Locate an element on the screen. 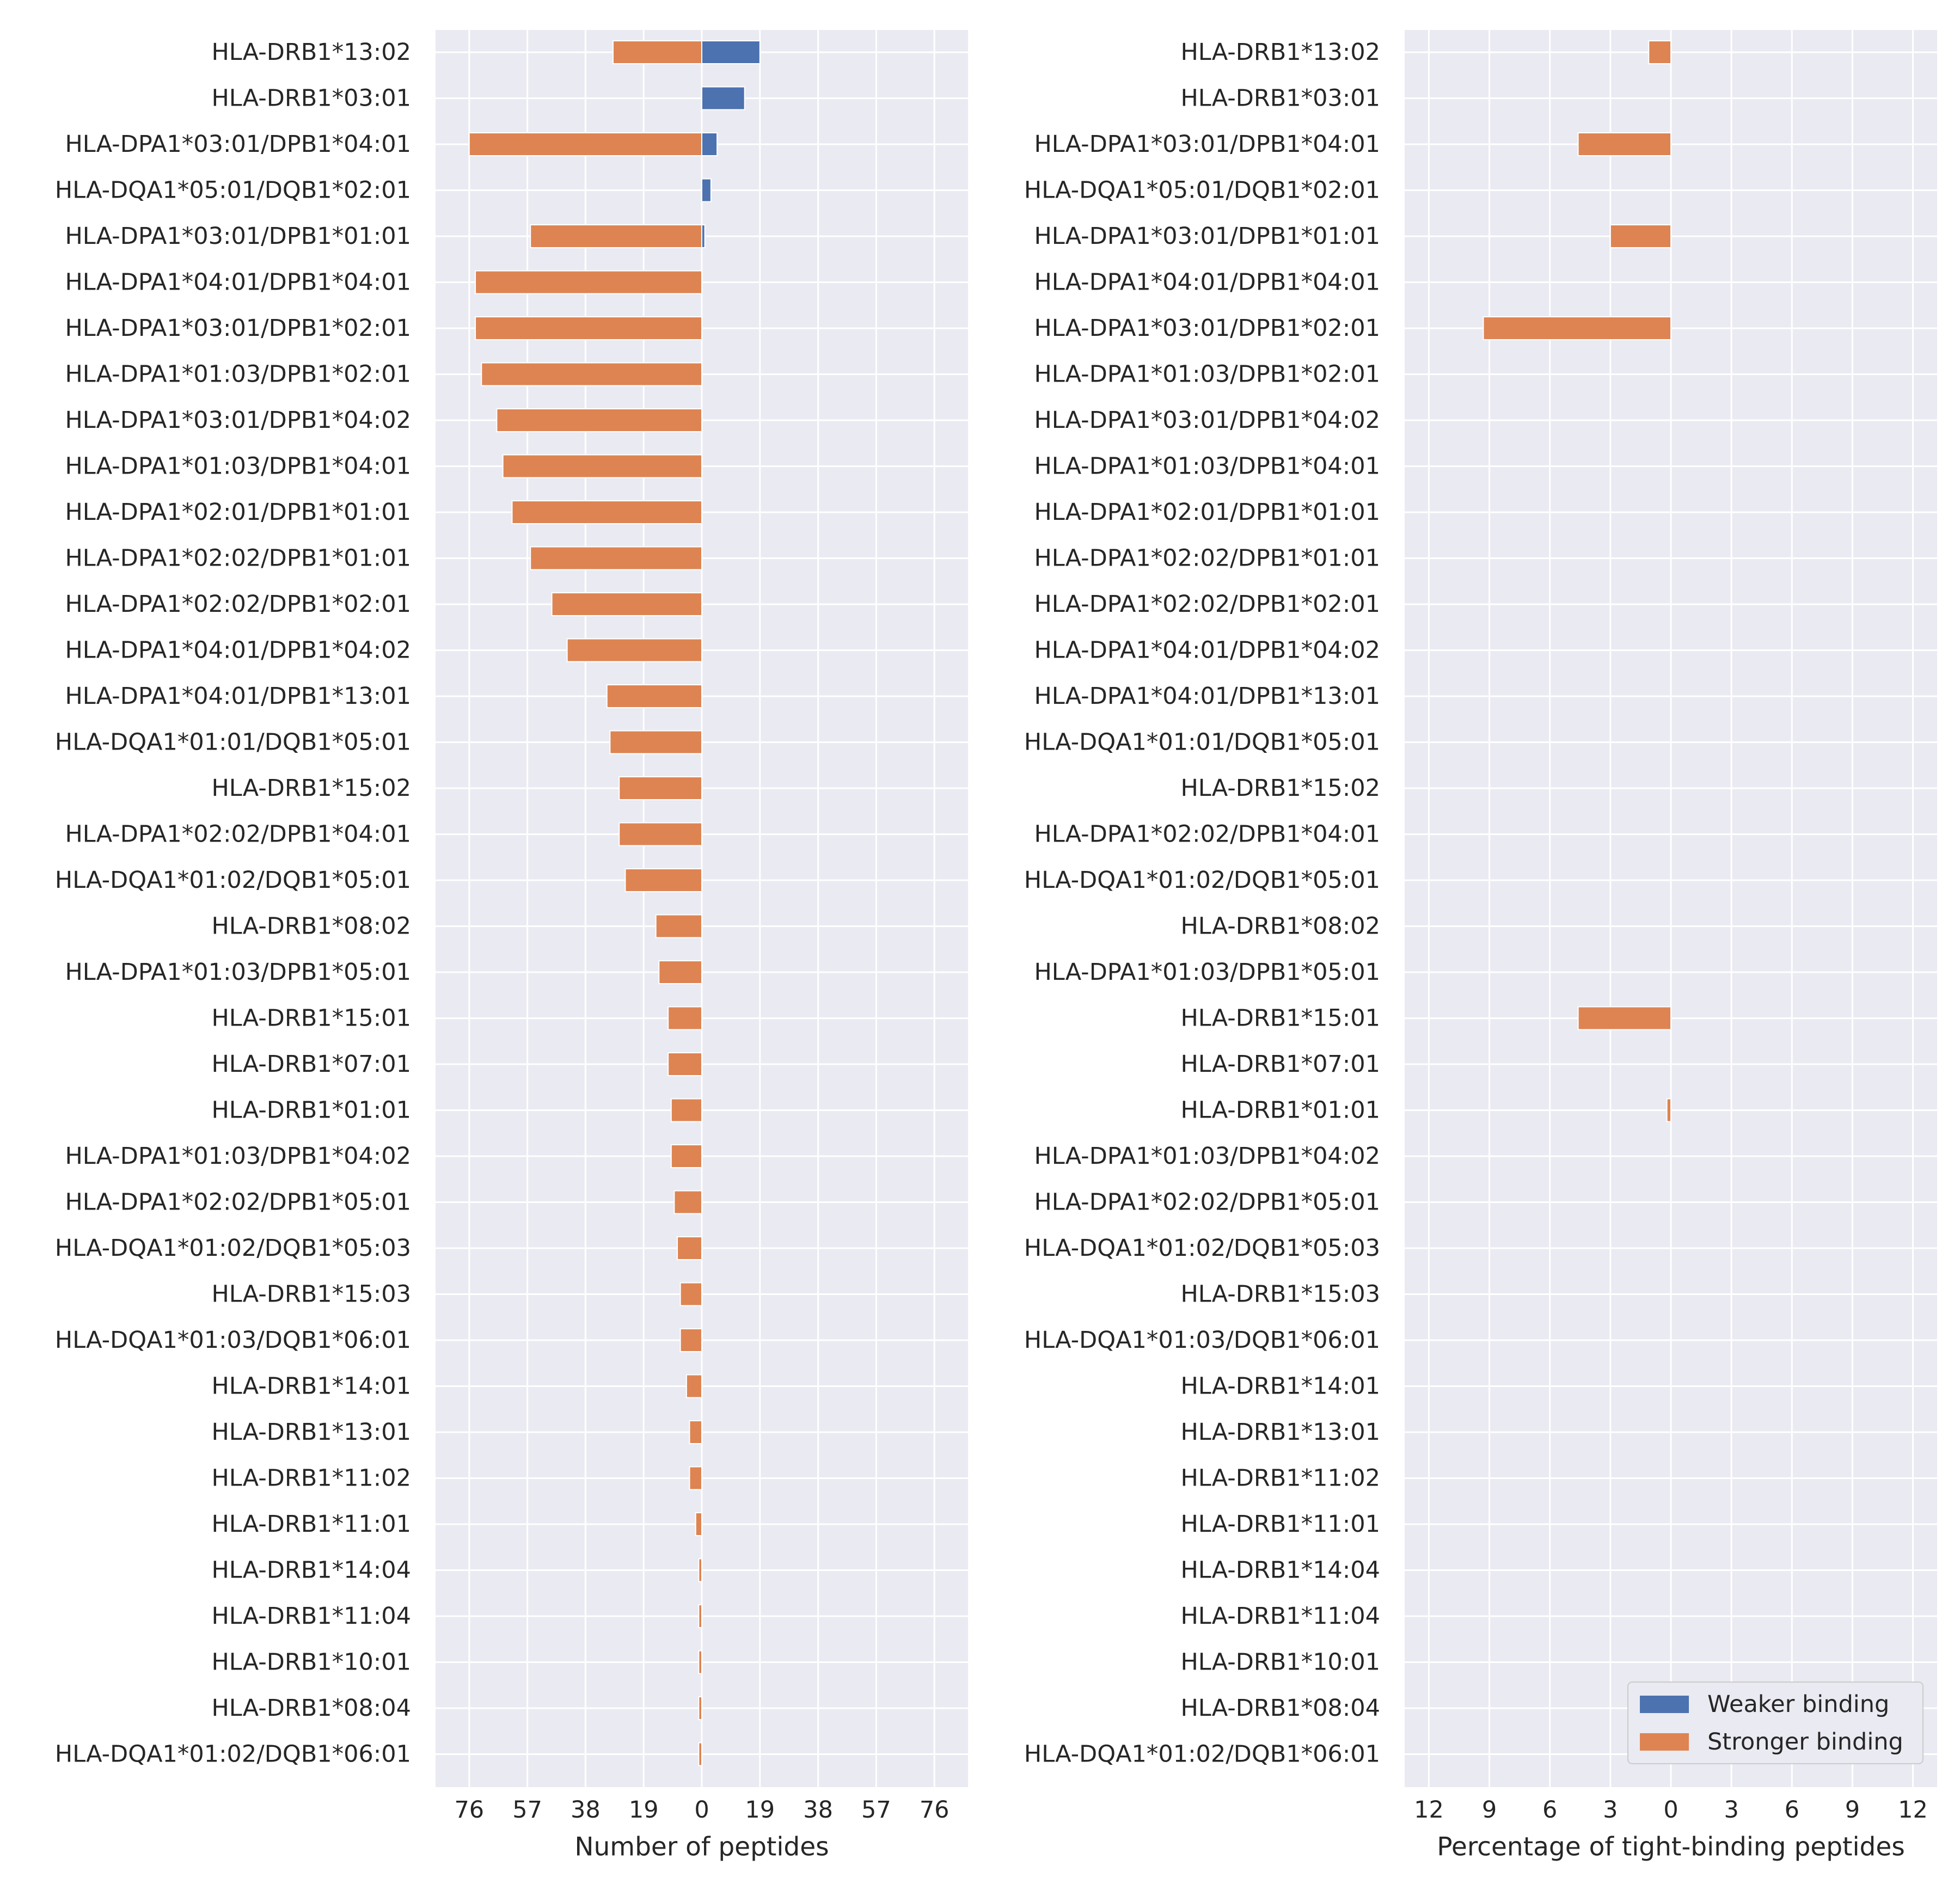 This screenshot has width=1960, height=1878. x-tick-label: 0 is located at coordinates (1670, 1810).